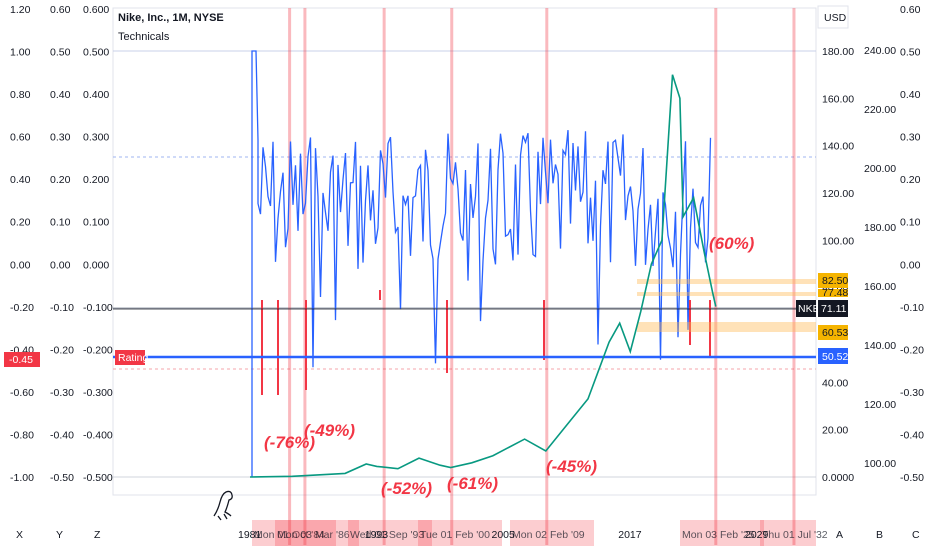 This screenshot has height=550, width=932. Describe the element at coordinates (62, 308) in the screenshot. I see `left-axis-2-tick: -0.10` at that location.